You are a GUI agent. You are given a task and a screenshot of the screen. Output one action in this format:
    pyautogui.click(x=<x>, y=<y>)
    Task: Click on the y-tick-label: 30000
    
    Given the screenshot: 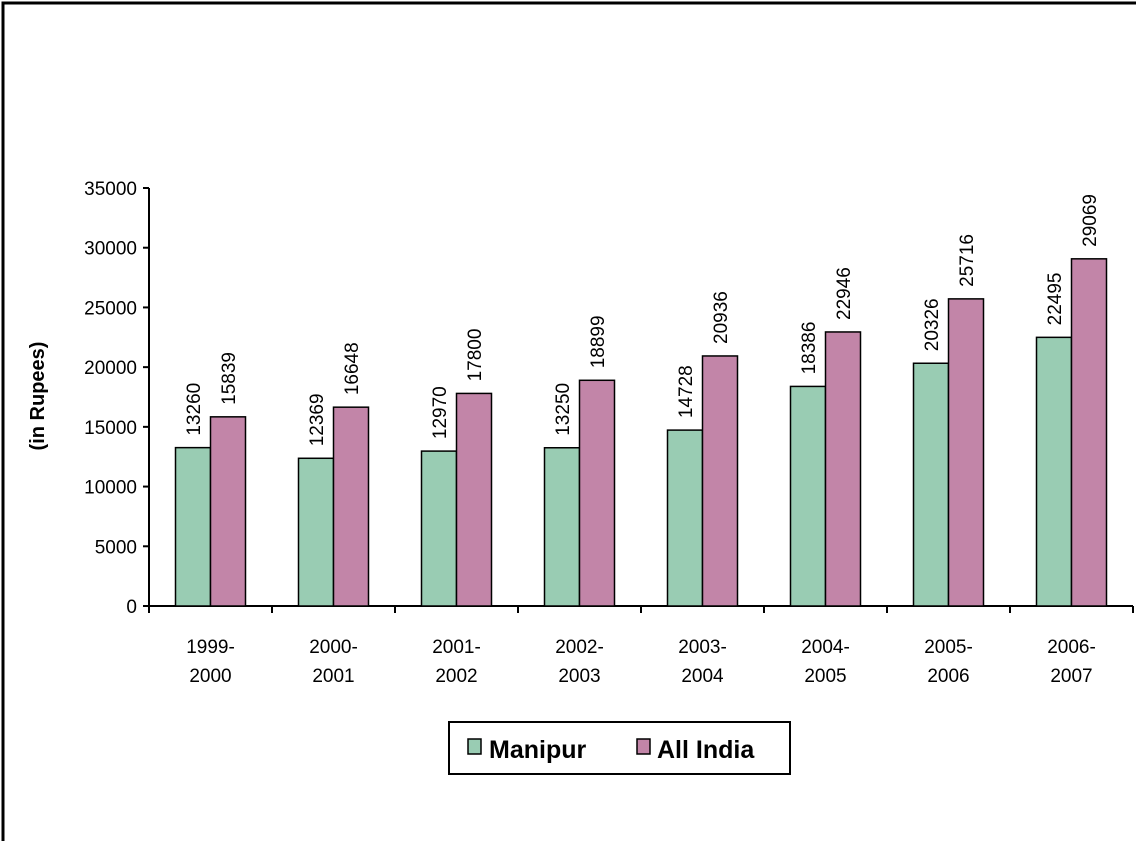 What is the action you would take?
    pyautogui.click(x=110, y=249)
    